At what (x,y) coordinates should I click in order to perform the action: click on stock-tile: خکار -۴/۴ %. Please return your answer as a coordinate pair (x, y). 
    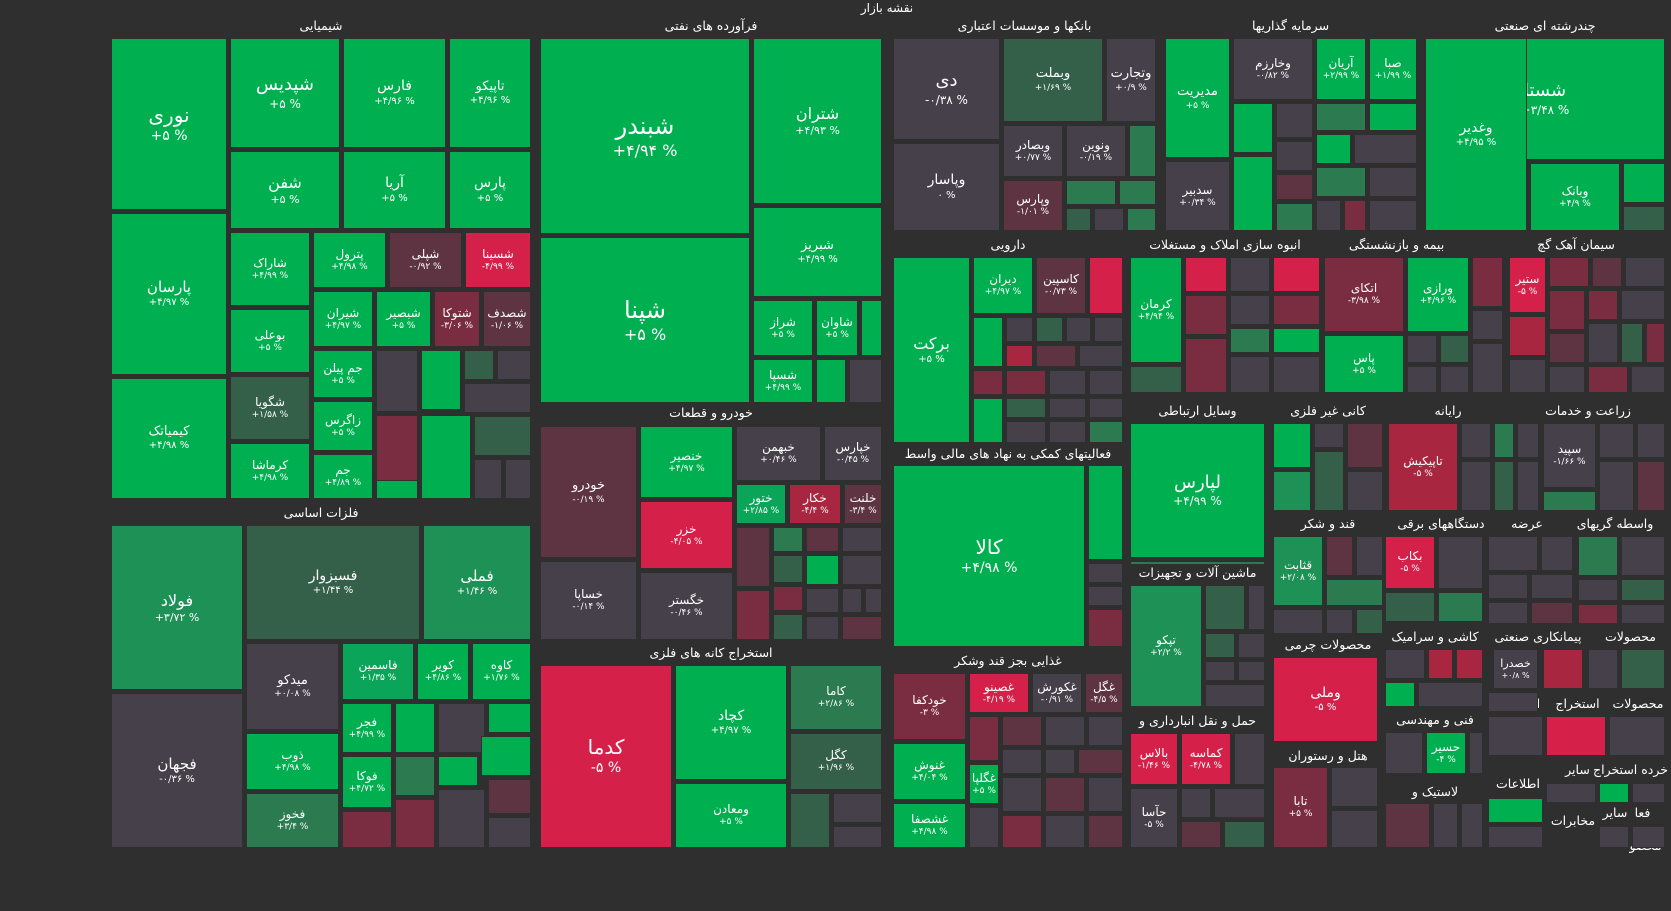
    Looking at the image, I should click on (815, 504).